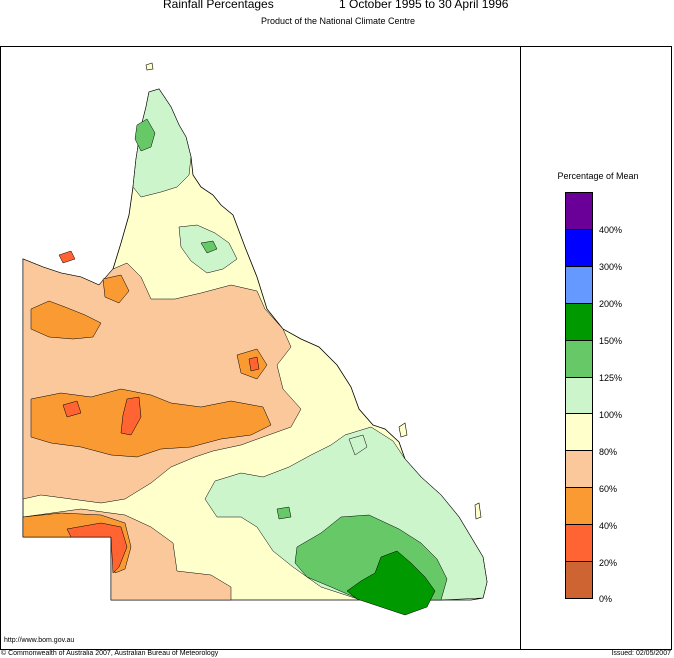  I want to click on legend-divider, so click(520, 348).